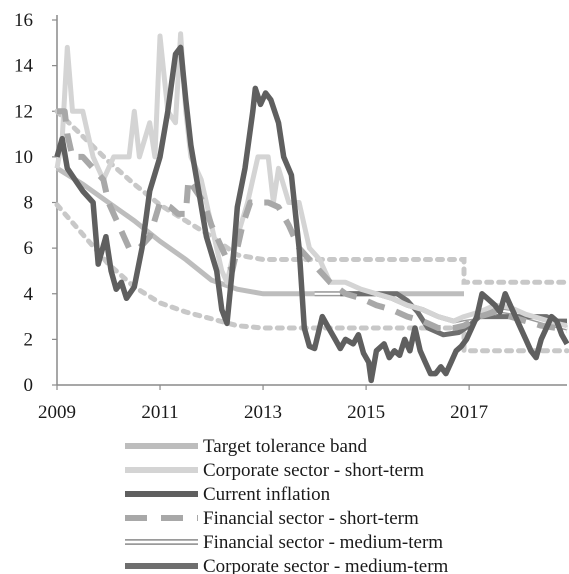 The width and height of the screenshot is (569, 574). What do you see at coordinates (35, 203) in the screenshot?
I see `y-ticks: 0 2 4 6 8 10 12 14 16` at bounding box center [35, 203].